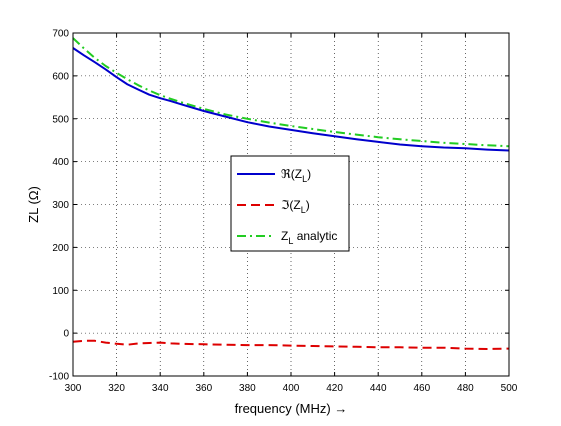 The height and width of the screenshot is (426, 561). What do you see at coordinates (509, 388) in the screenshot?
I see `x-tick-label: 500` at bounding box center [509, 388].